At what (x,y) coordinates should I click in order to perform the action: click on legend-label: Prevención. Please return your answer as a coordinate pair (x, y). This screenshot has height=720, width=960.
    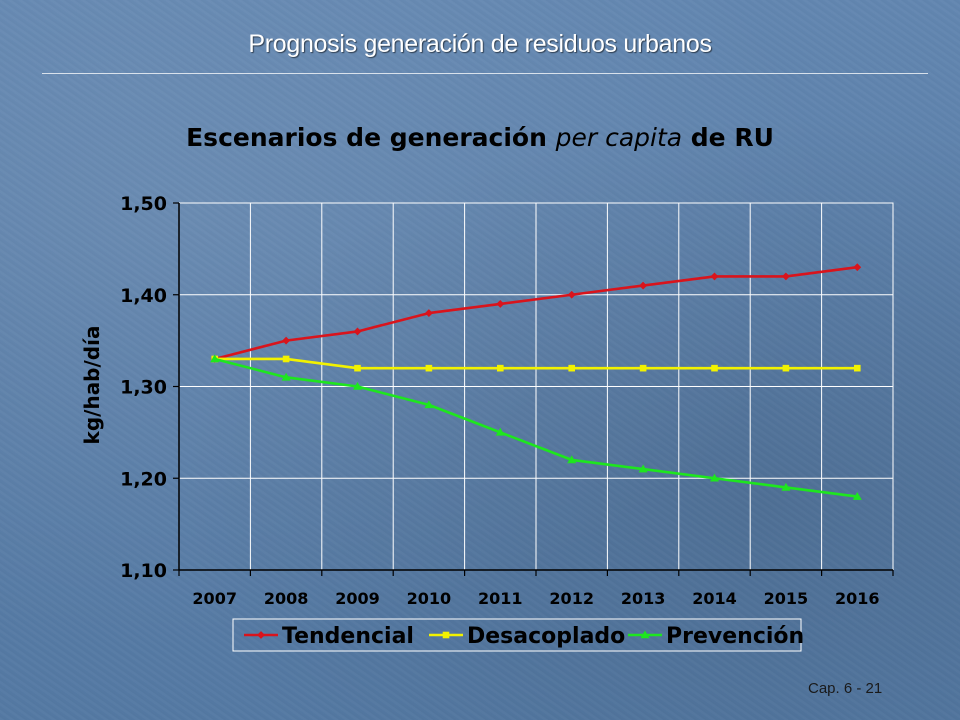
    Looking at the image, I should click on (735, 636).